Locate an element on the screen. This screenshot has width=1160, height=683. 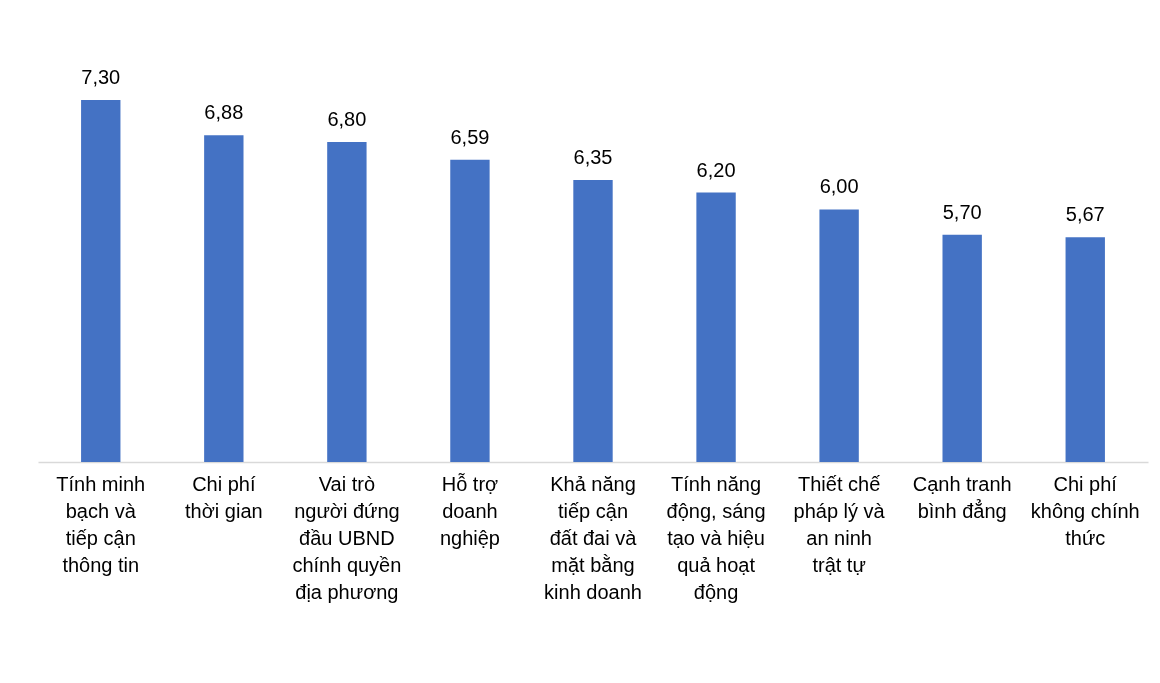
x-tick-label: Hỗ trợ doanh nghiệp is located at coordinates (469, 510).